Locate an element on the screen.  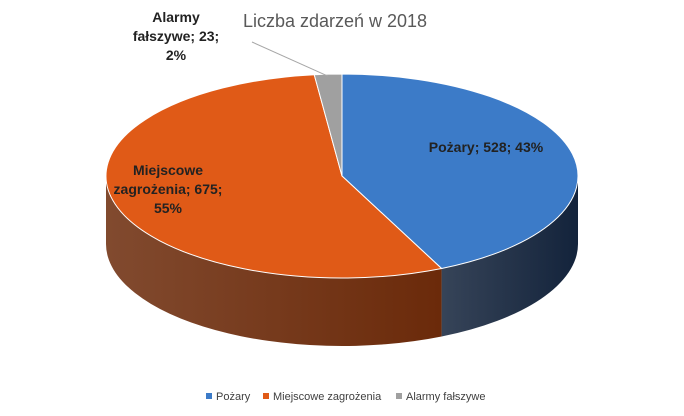
legend-label-2: Alarmy fałszywe is located at coordinates (445, 397).